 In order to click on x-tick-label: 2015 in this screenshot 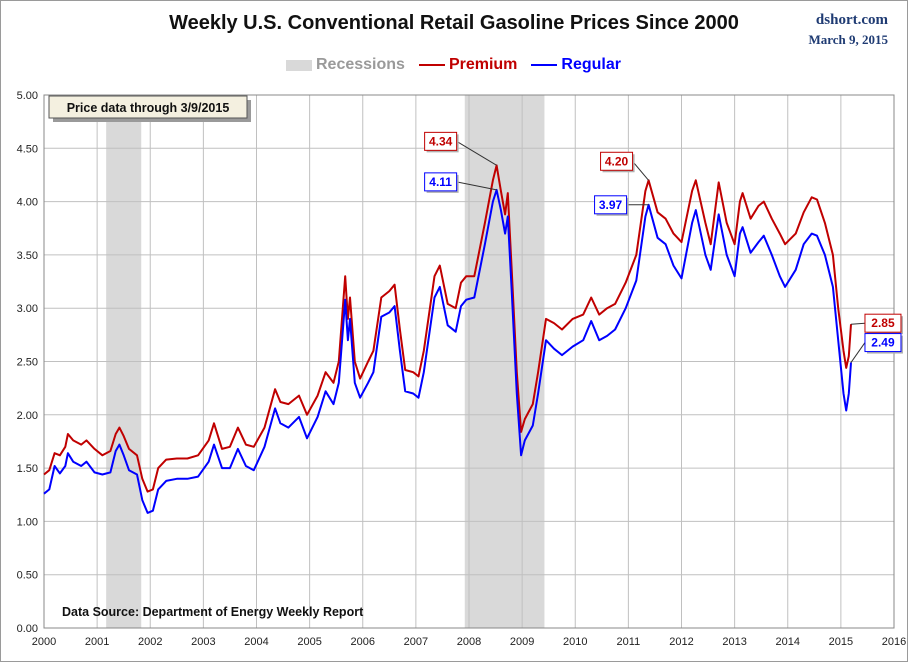, I will do `click(841, 642)`.